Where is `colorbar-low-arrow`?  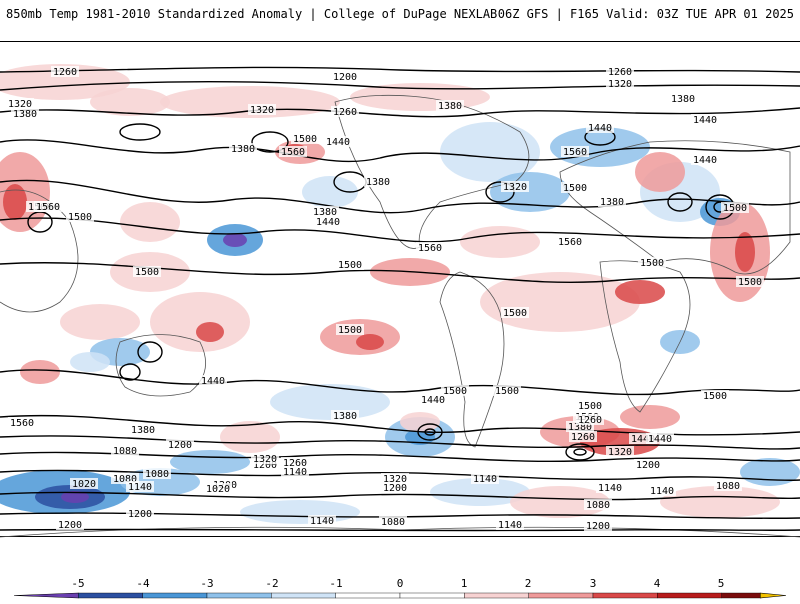
colorbar-low-arrow is located at coordinates (46, 595).